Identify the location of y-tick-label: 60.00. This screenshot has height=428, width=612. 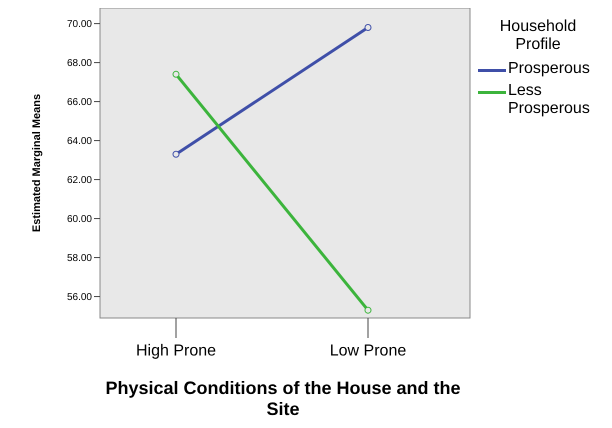
(79, 220).